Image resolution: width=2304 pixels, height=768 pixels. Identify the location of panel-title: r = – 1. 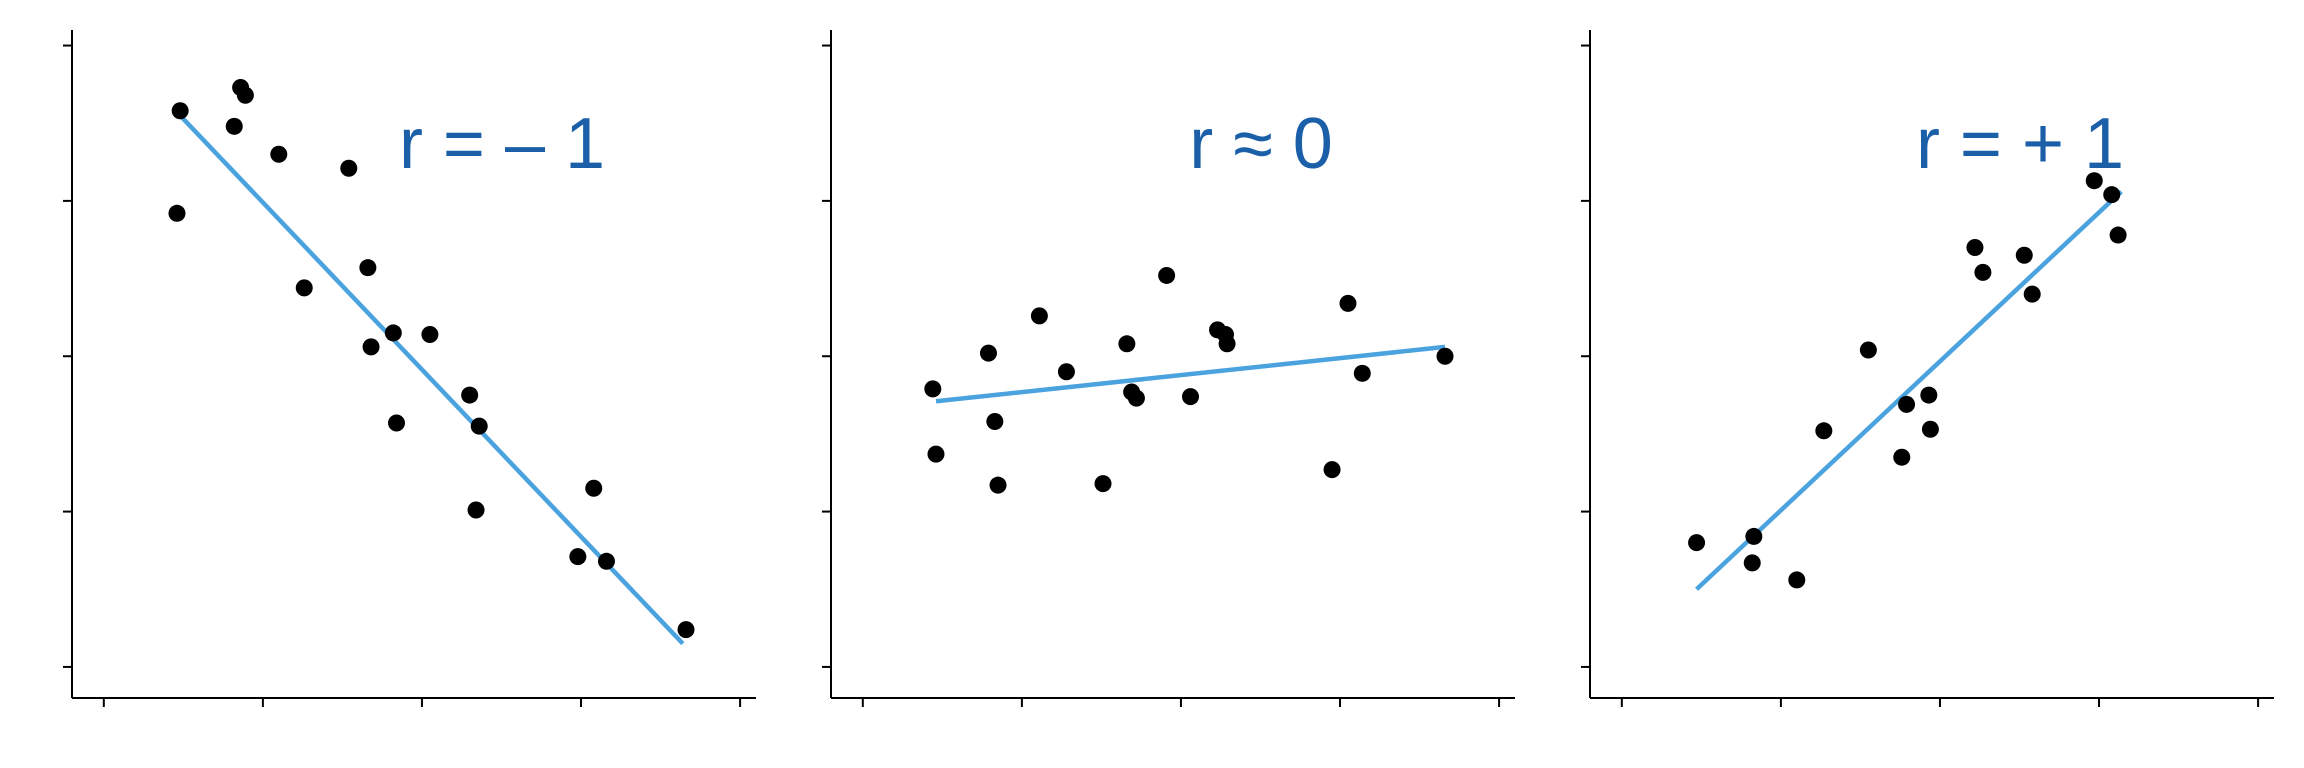
(502, 144).